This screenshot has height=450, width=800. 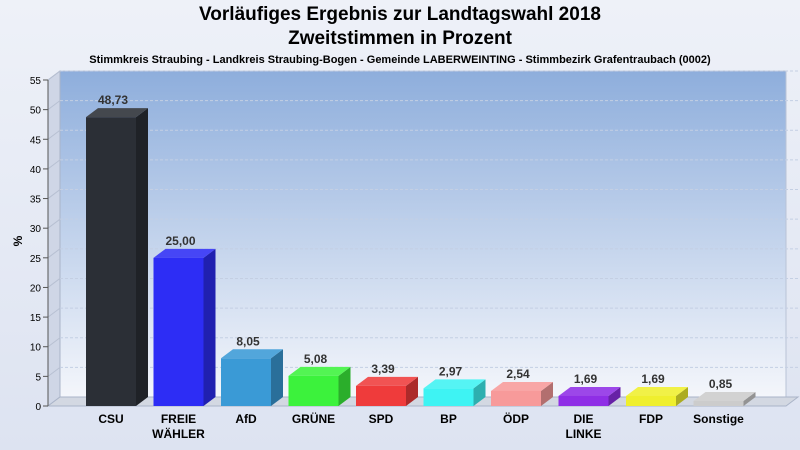 I want to click on bar-group: 0,85 Sonstige, so click(x=724, y=401).